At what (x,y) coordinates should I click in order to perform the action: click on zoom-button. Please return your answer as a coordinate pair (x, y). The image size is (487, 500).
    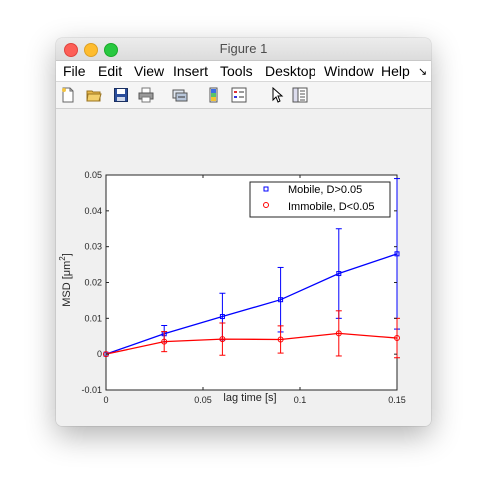
    Looking at the image, I should click on (111, 50).